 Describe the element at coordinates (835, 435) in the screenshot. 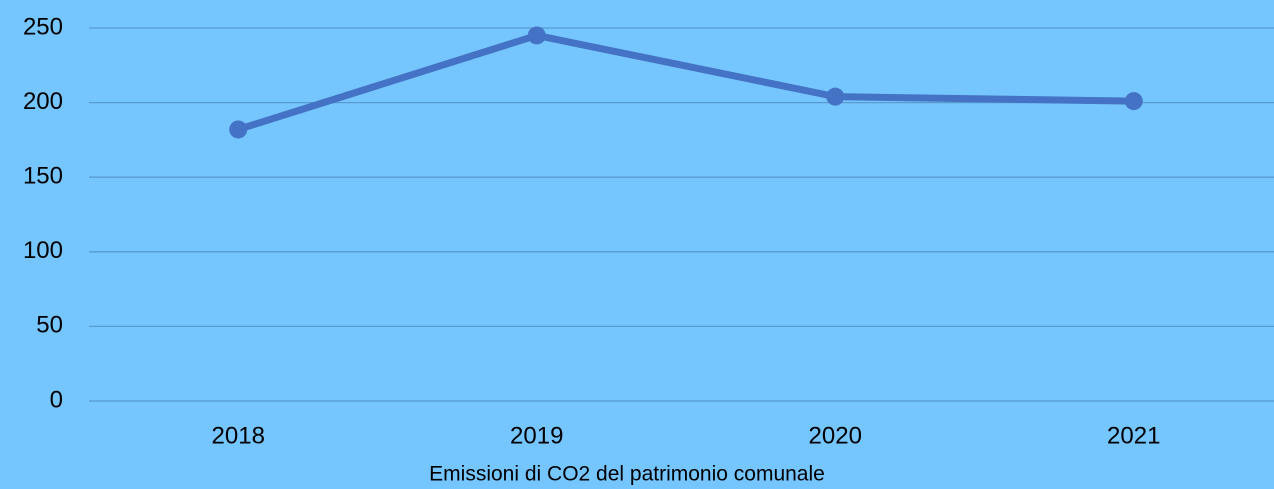

I see `x-tick-label: 2020` at that location.